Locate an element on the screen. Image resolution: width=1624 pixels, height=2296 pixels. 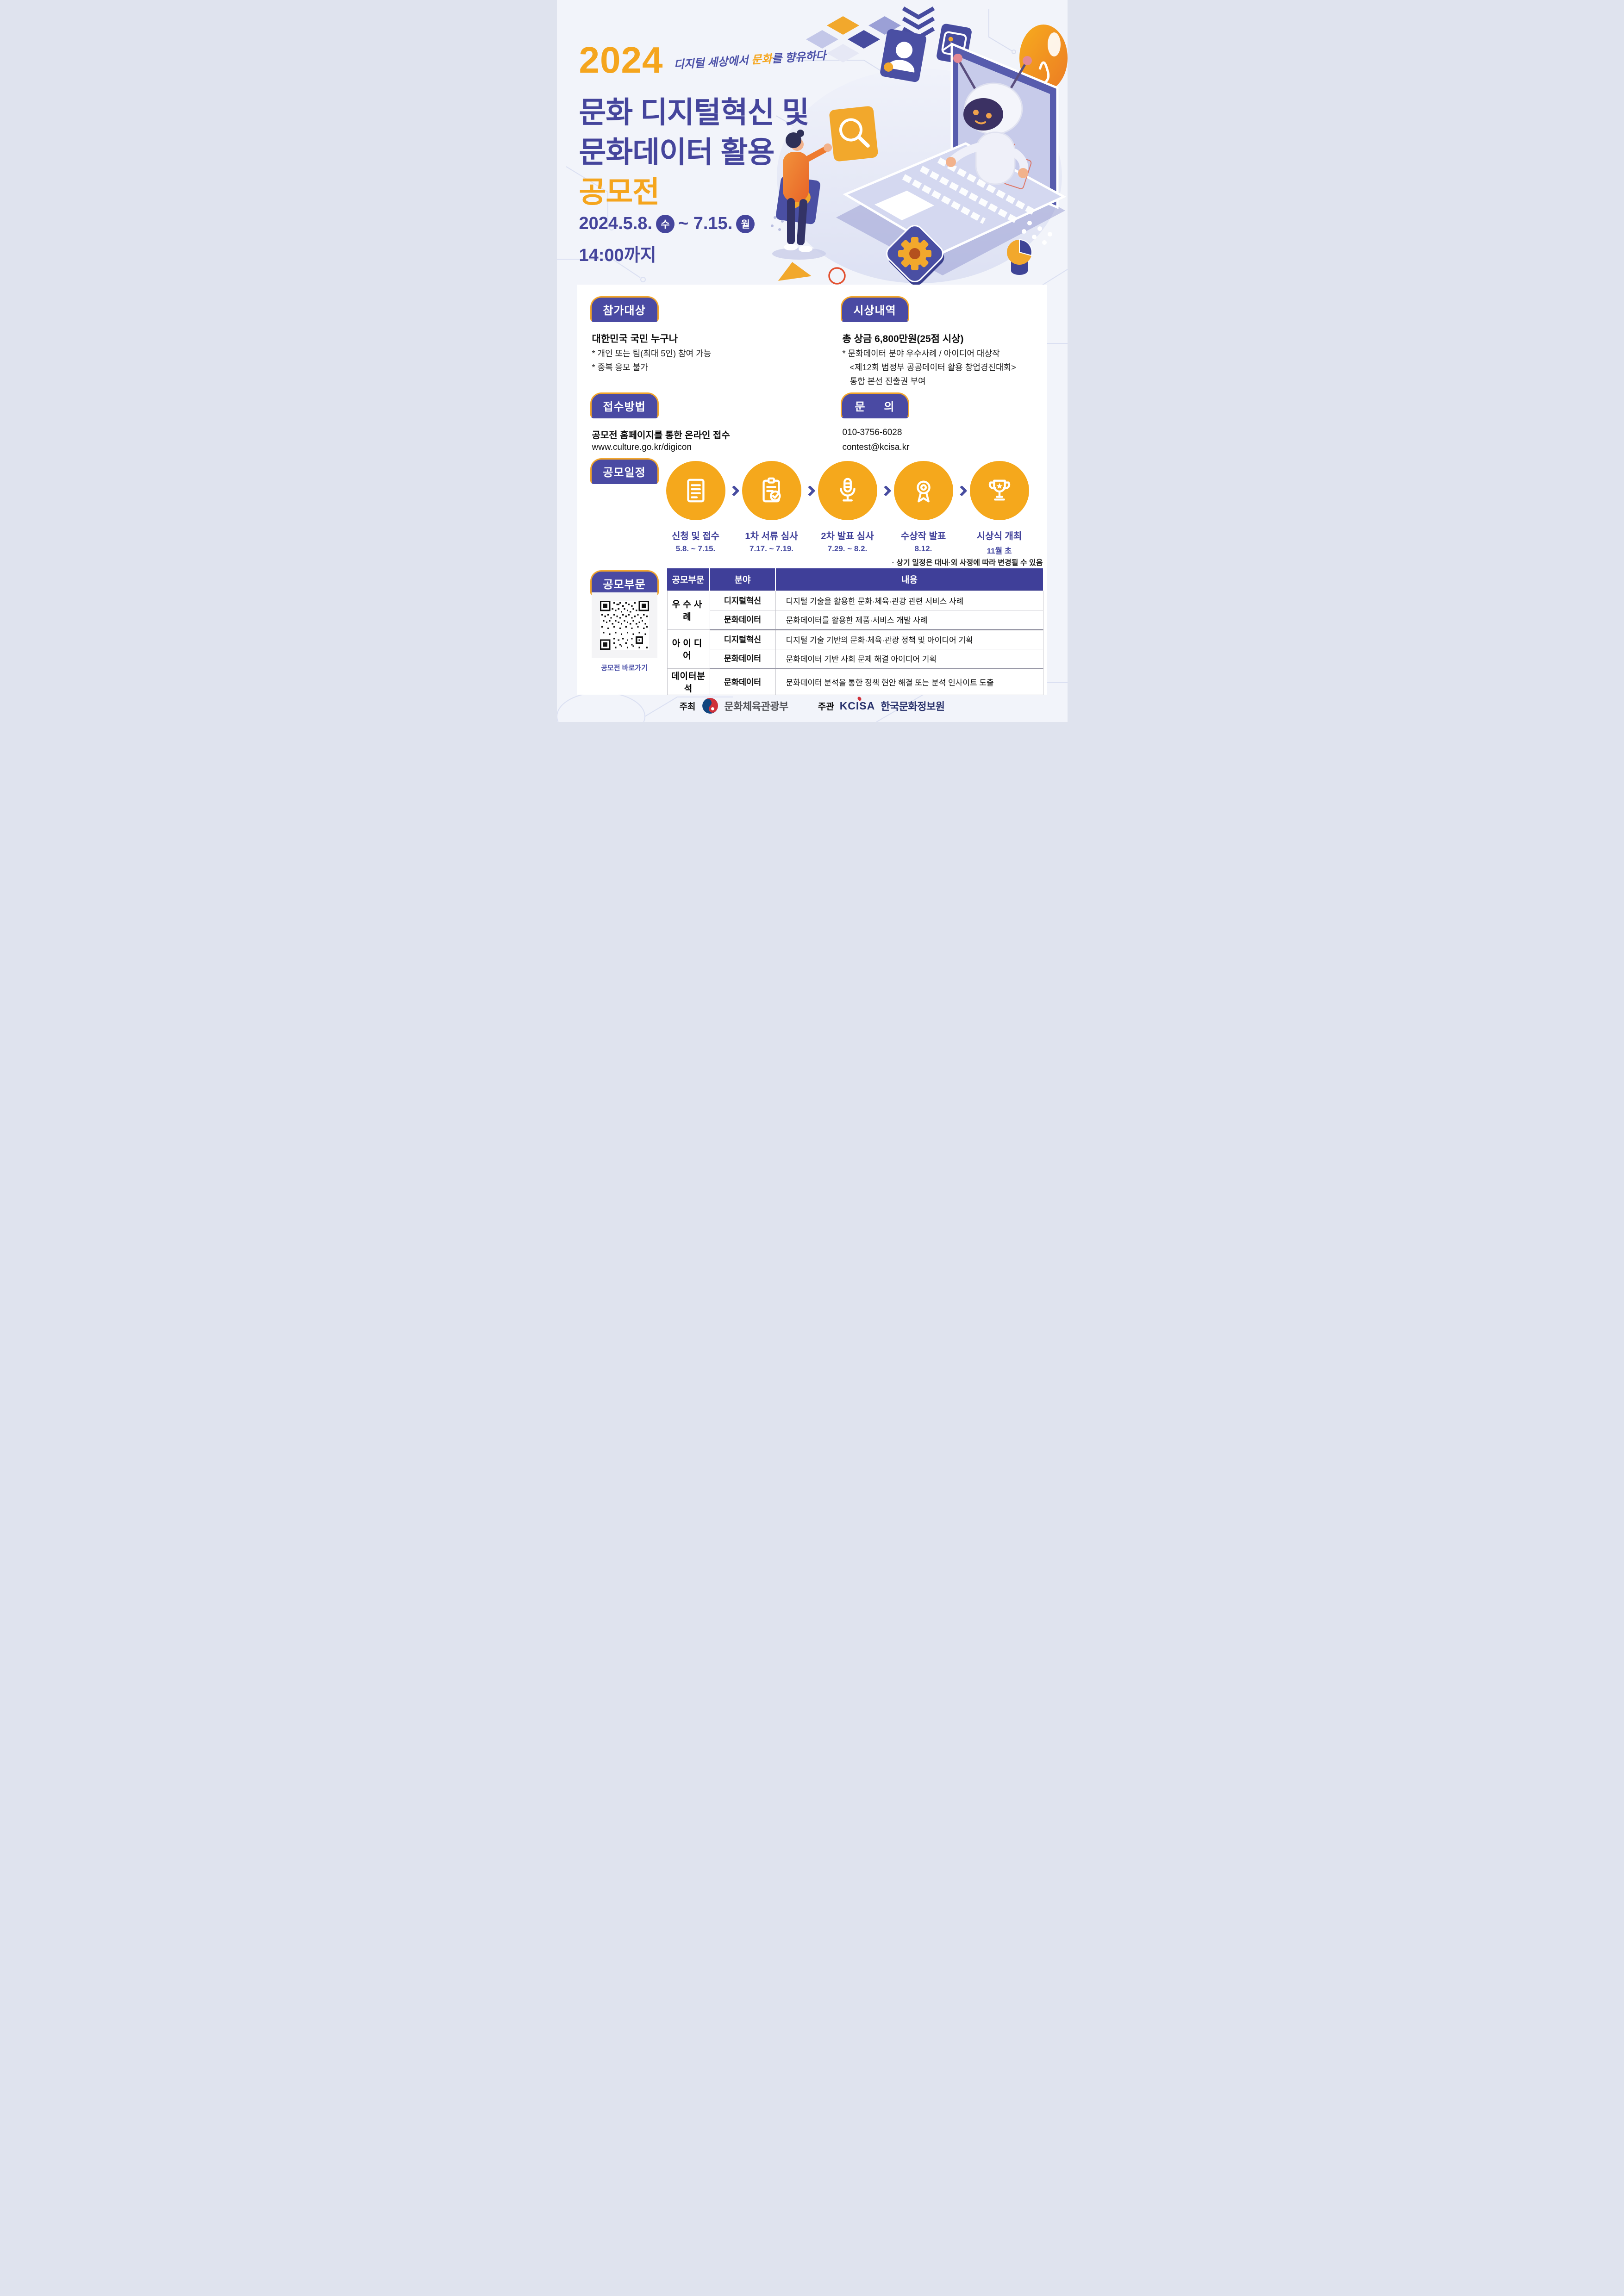
schedule-step-5-date: 11월 초 is located at coordinates (1000, 551).